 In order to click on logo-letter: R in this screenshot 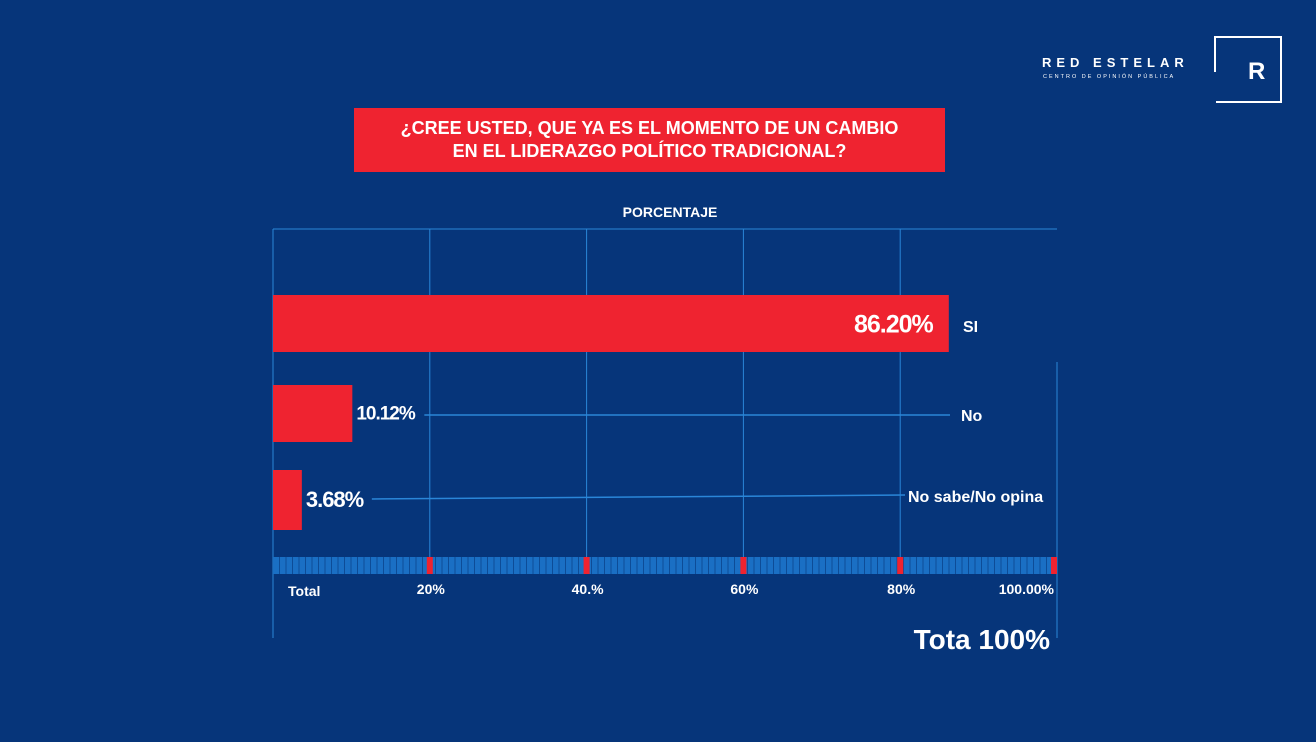, I will do `click(1257, 71)`.